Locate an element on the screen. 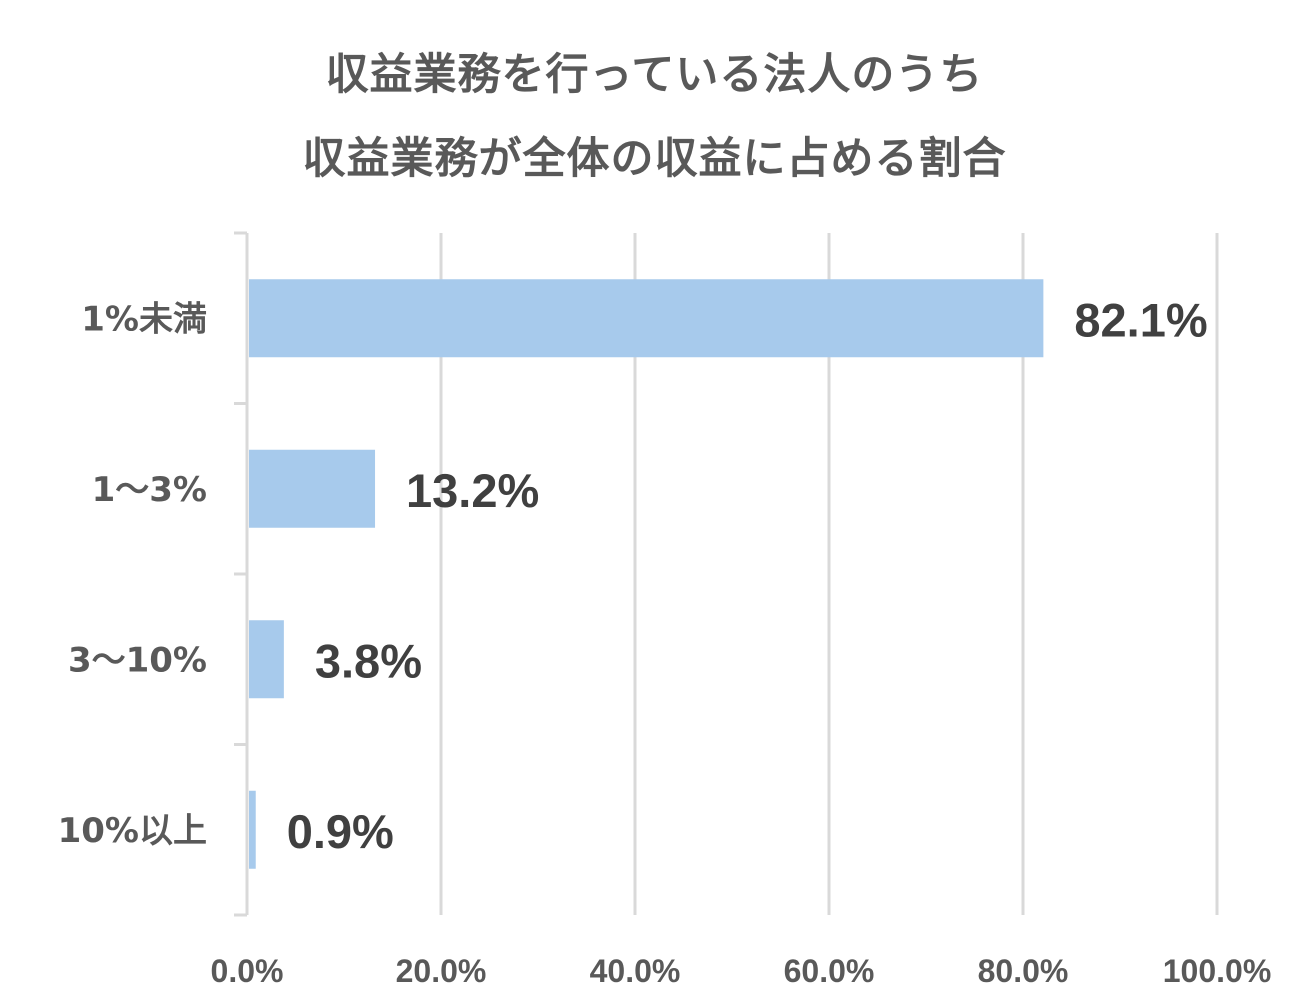 The image size is (1309, 1000). x-tick-label-3: 60.0% is located at coordinates (829, 971).